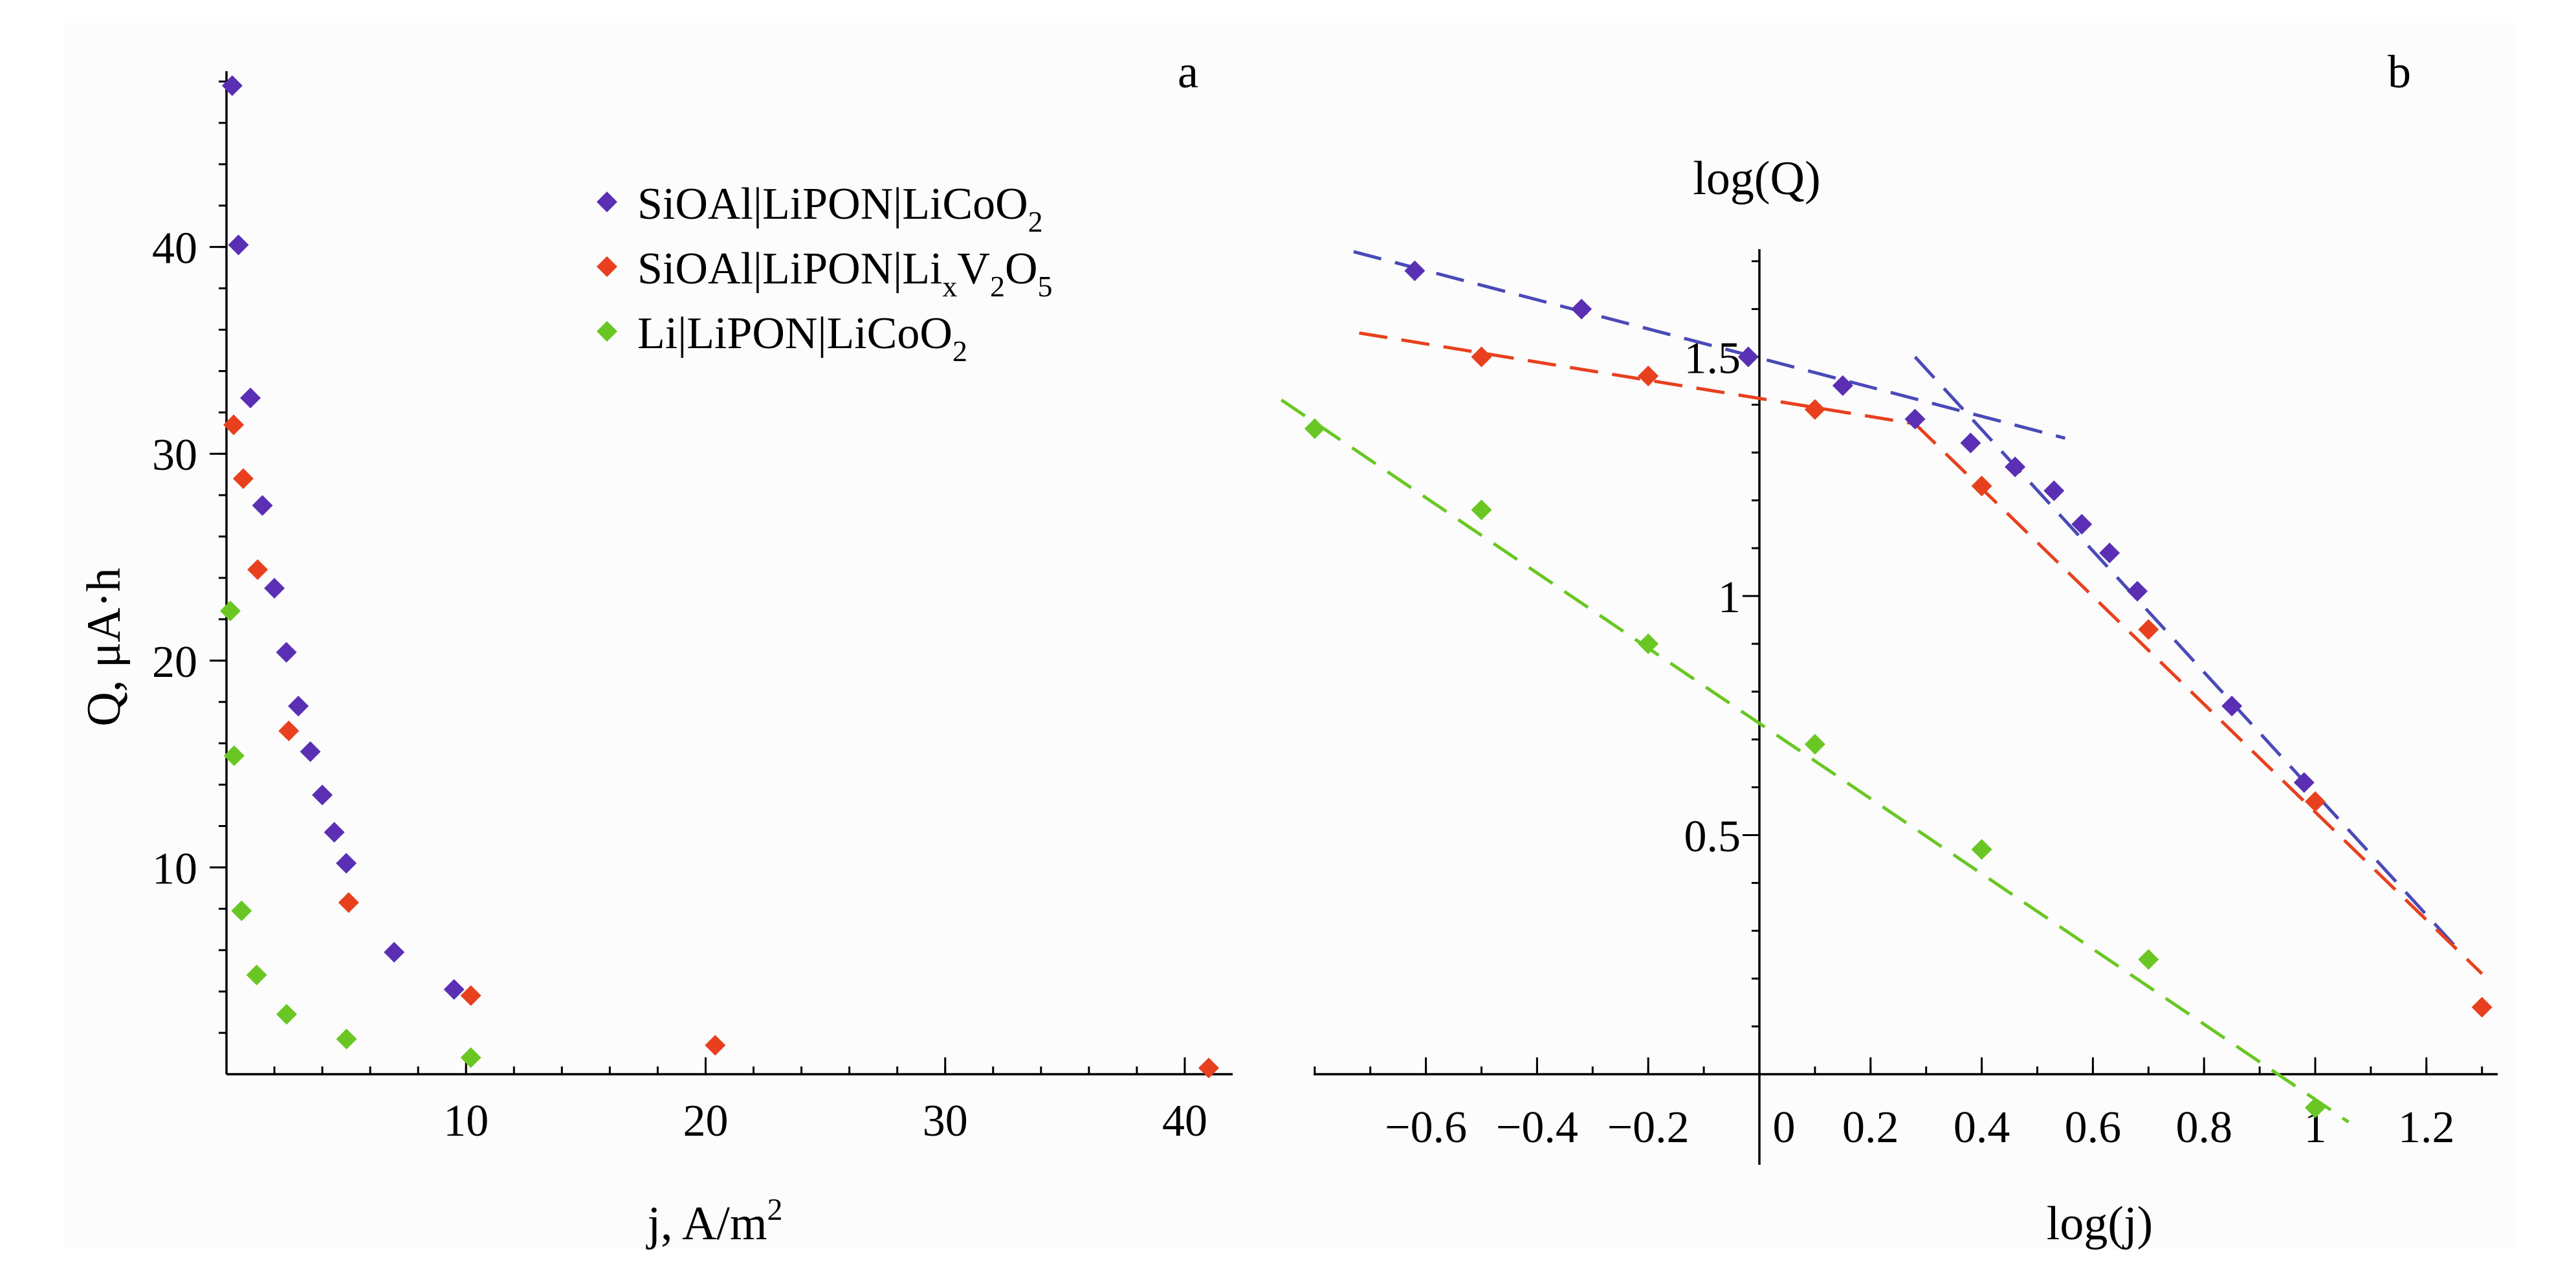  I want to click on chart-b-panel-label: b, so click(2399, 72).